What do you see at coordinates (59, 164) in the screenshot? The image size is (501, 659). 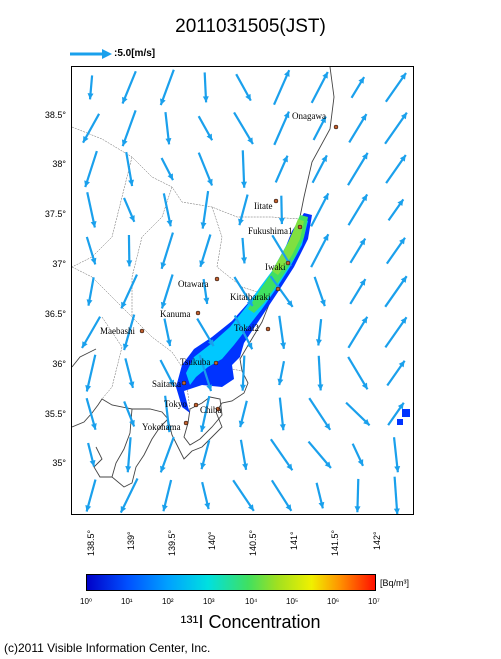 I see `lat-label: 38°` at bounding box center [59, 164].